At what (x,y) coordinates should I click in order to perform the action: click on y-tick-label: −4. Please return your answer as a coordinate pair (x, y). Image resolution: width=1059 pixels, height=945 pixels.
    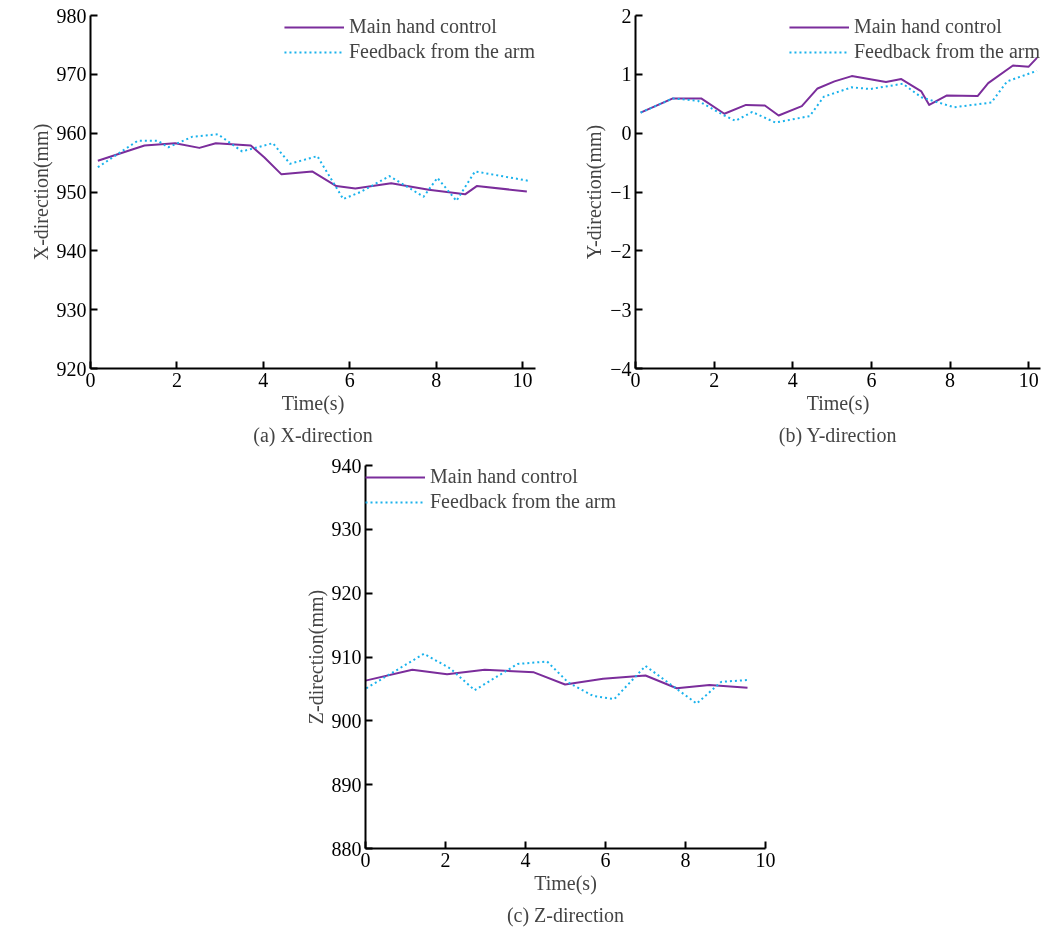
    Looking at the image, I should click on (621, 368).